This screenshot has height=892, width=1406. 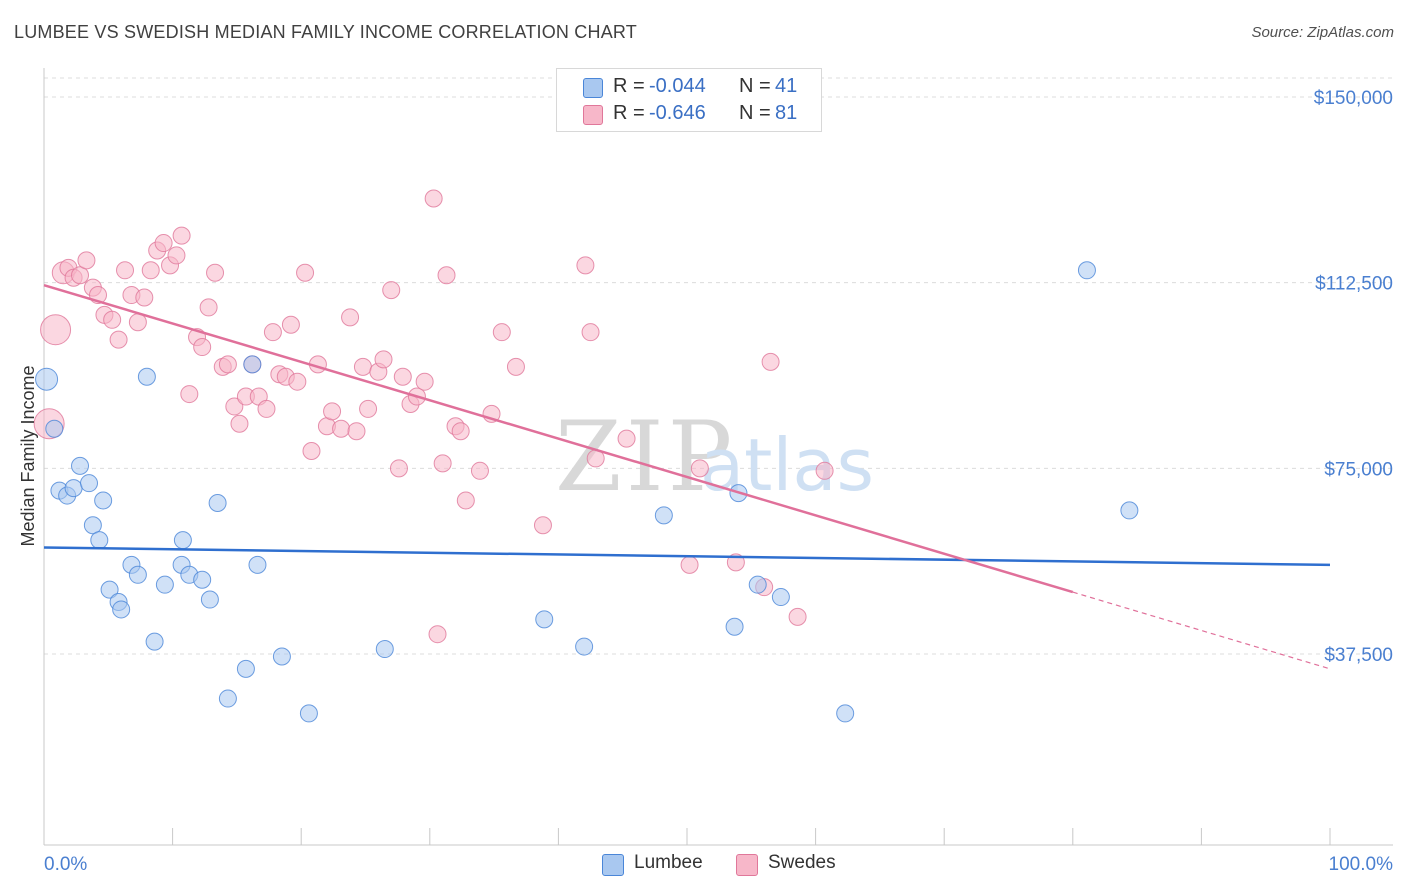 What do you see at coordinates (1322, 32) in the screenshot?
I see `source-note: Source: ZipAtlas.com` at bounding box center [1322, 32].